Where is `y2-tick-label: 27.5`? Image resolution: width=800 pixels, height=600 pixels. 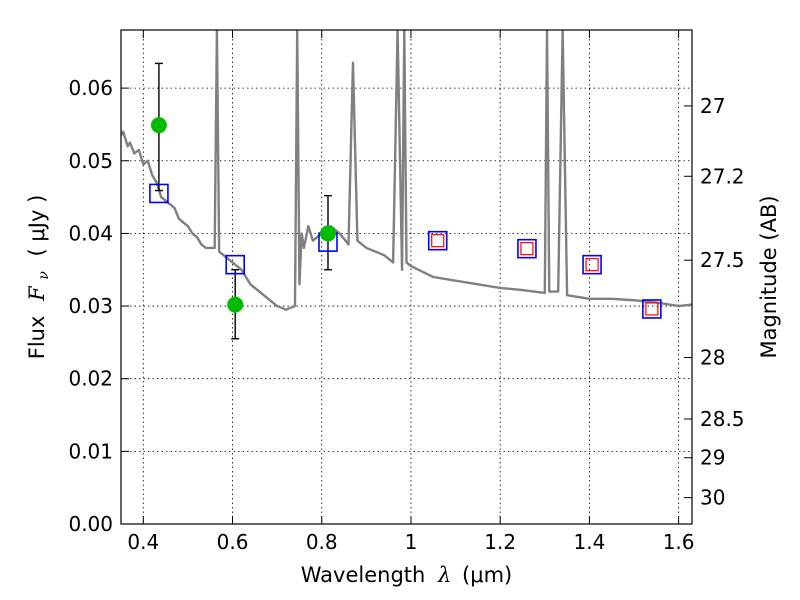
y2-tick-label: 27.5 is located at coordinates (722, 260).